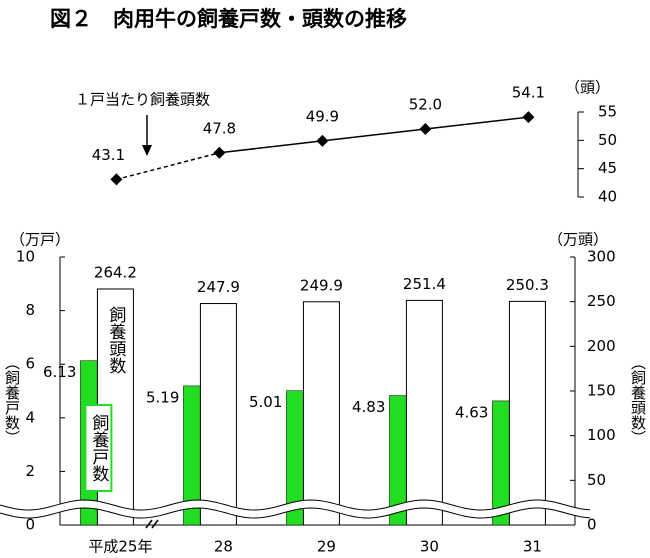  I want to click on y-tick-label: 40, so click(607, 197).